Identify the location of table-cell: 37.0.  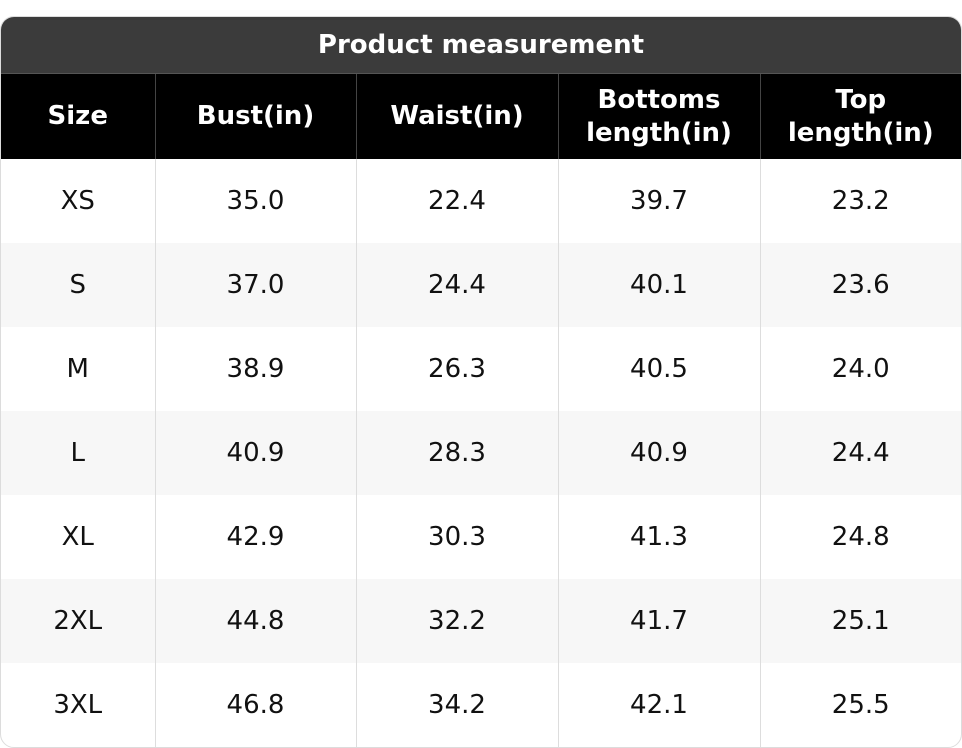
(255, 285).